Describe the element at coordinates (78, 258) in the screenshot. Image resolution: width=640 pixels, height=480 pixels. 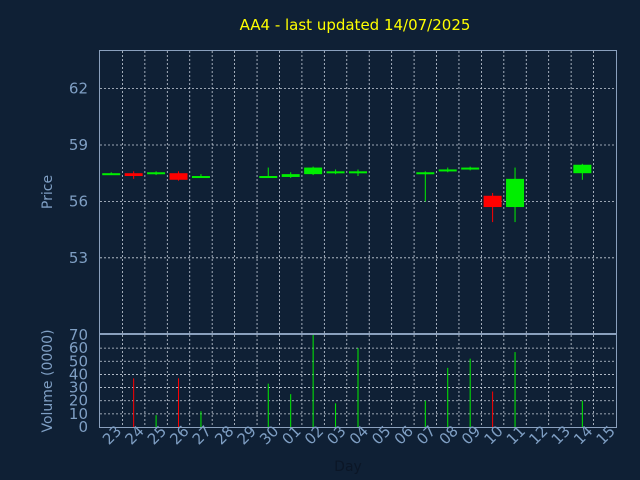
I see `price-tick-label: 53` at that location.